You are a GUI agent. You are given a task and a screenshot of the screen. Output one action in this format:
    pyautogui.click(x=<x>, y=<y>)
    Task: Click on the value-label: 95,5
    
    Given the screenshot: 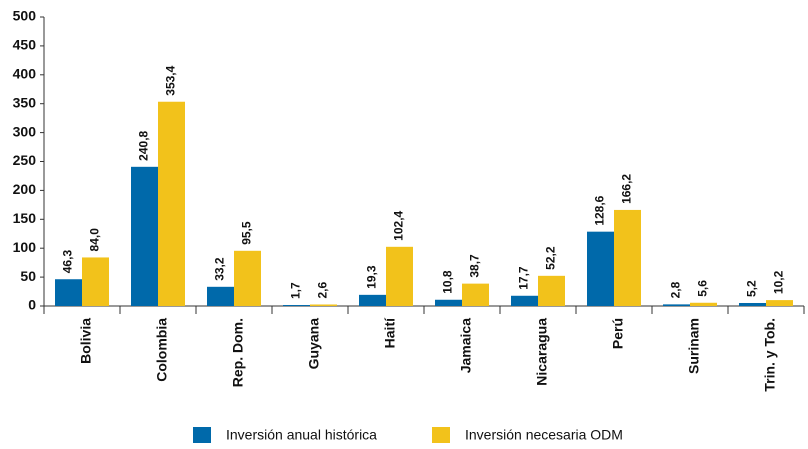 What is the action you would take?
    pyautogui.click(x=247, y=233)
    